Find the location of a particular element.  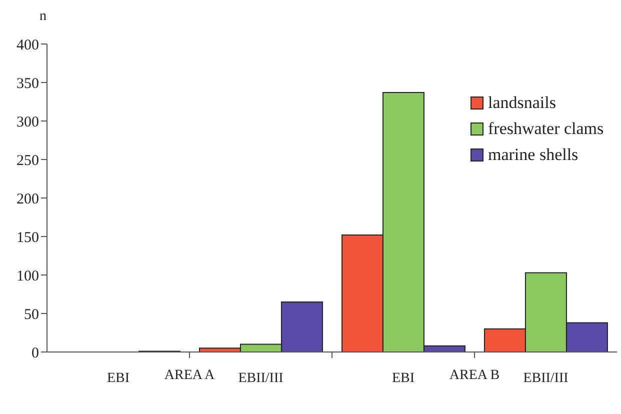

y-tick-label: 100 is located at coordinates (27, 276).